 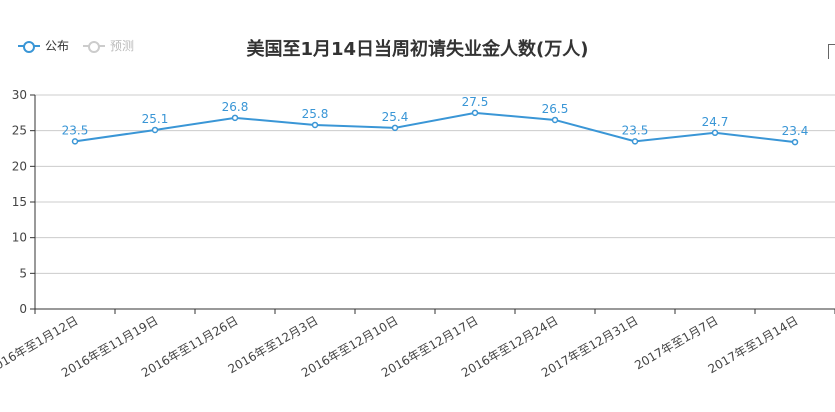 I want to click on y-tick-label: 5, so click(x=23, y=273).